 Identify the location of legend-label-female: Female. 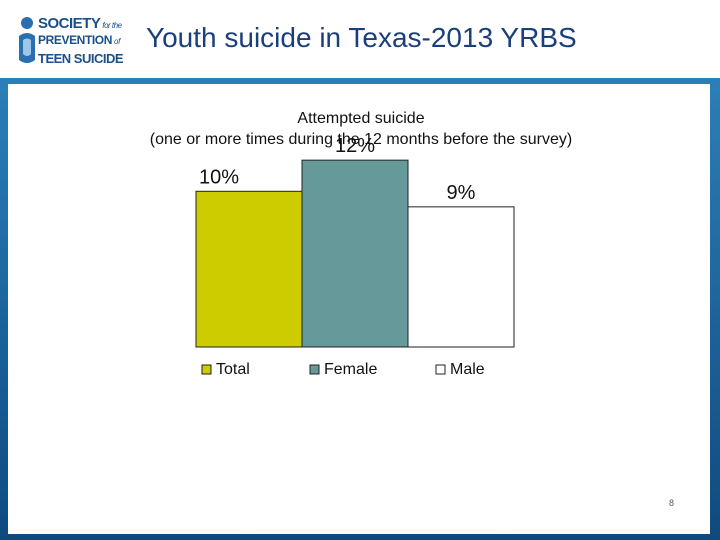
(350, 369).